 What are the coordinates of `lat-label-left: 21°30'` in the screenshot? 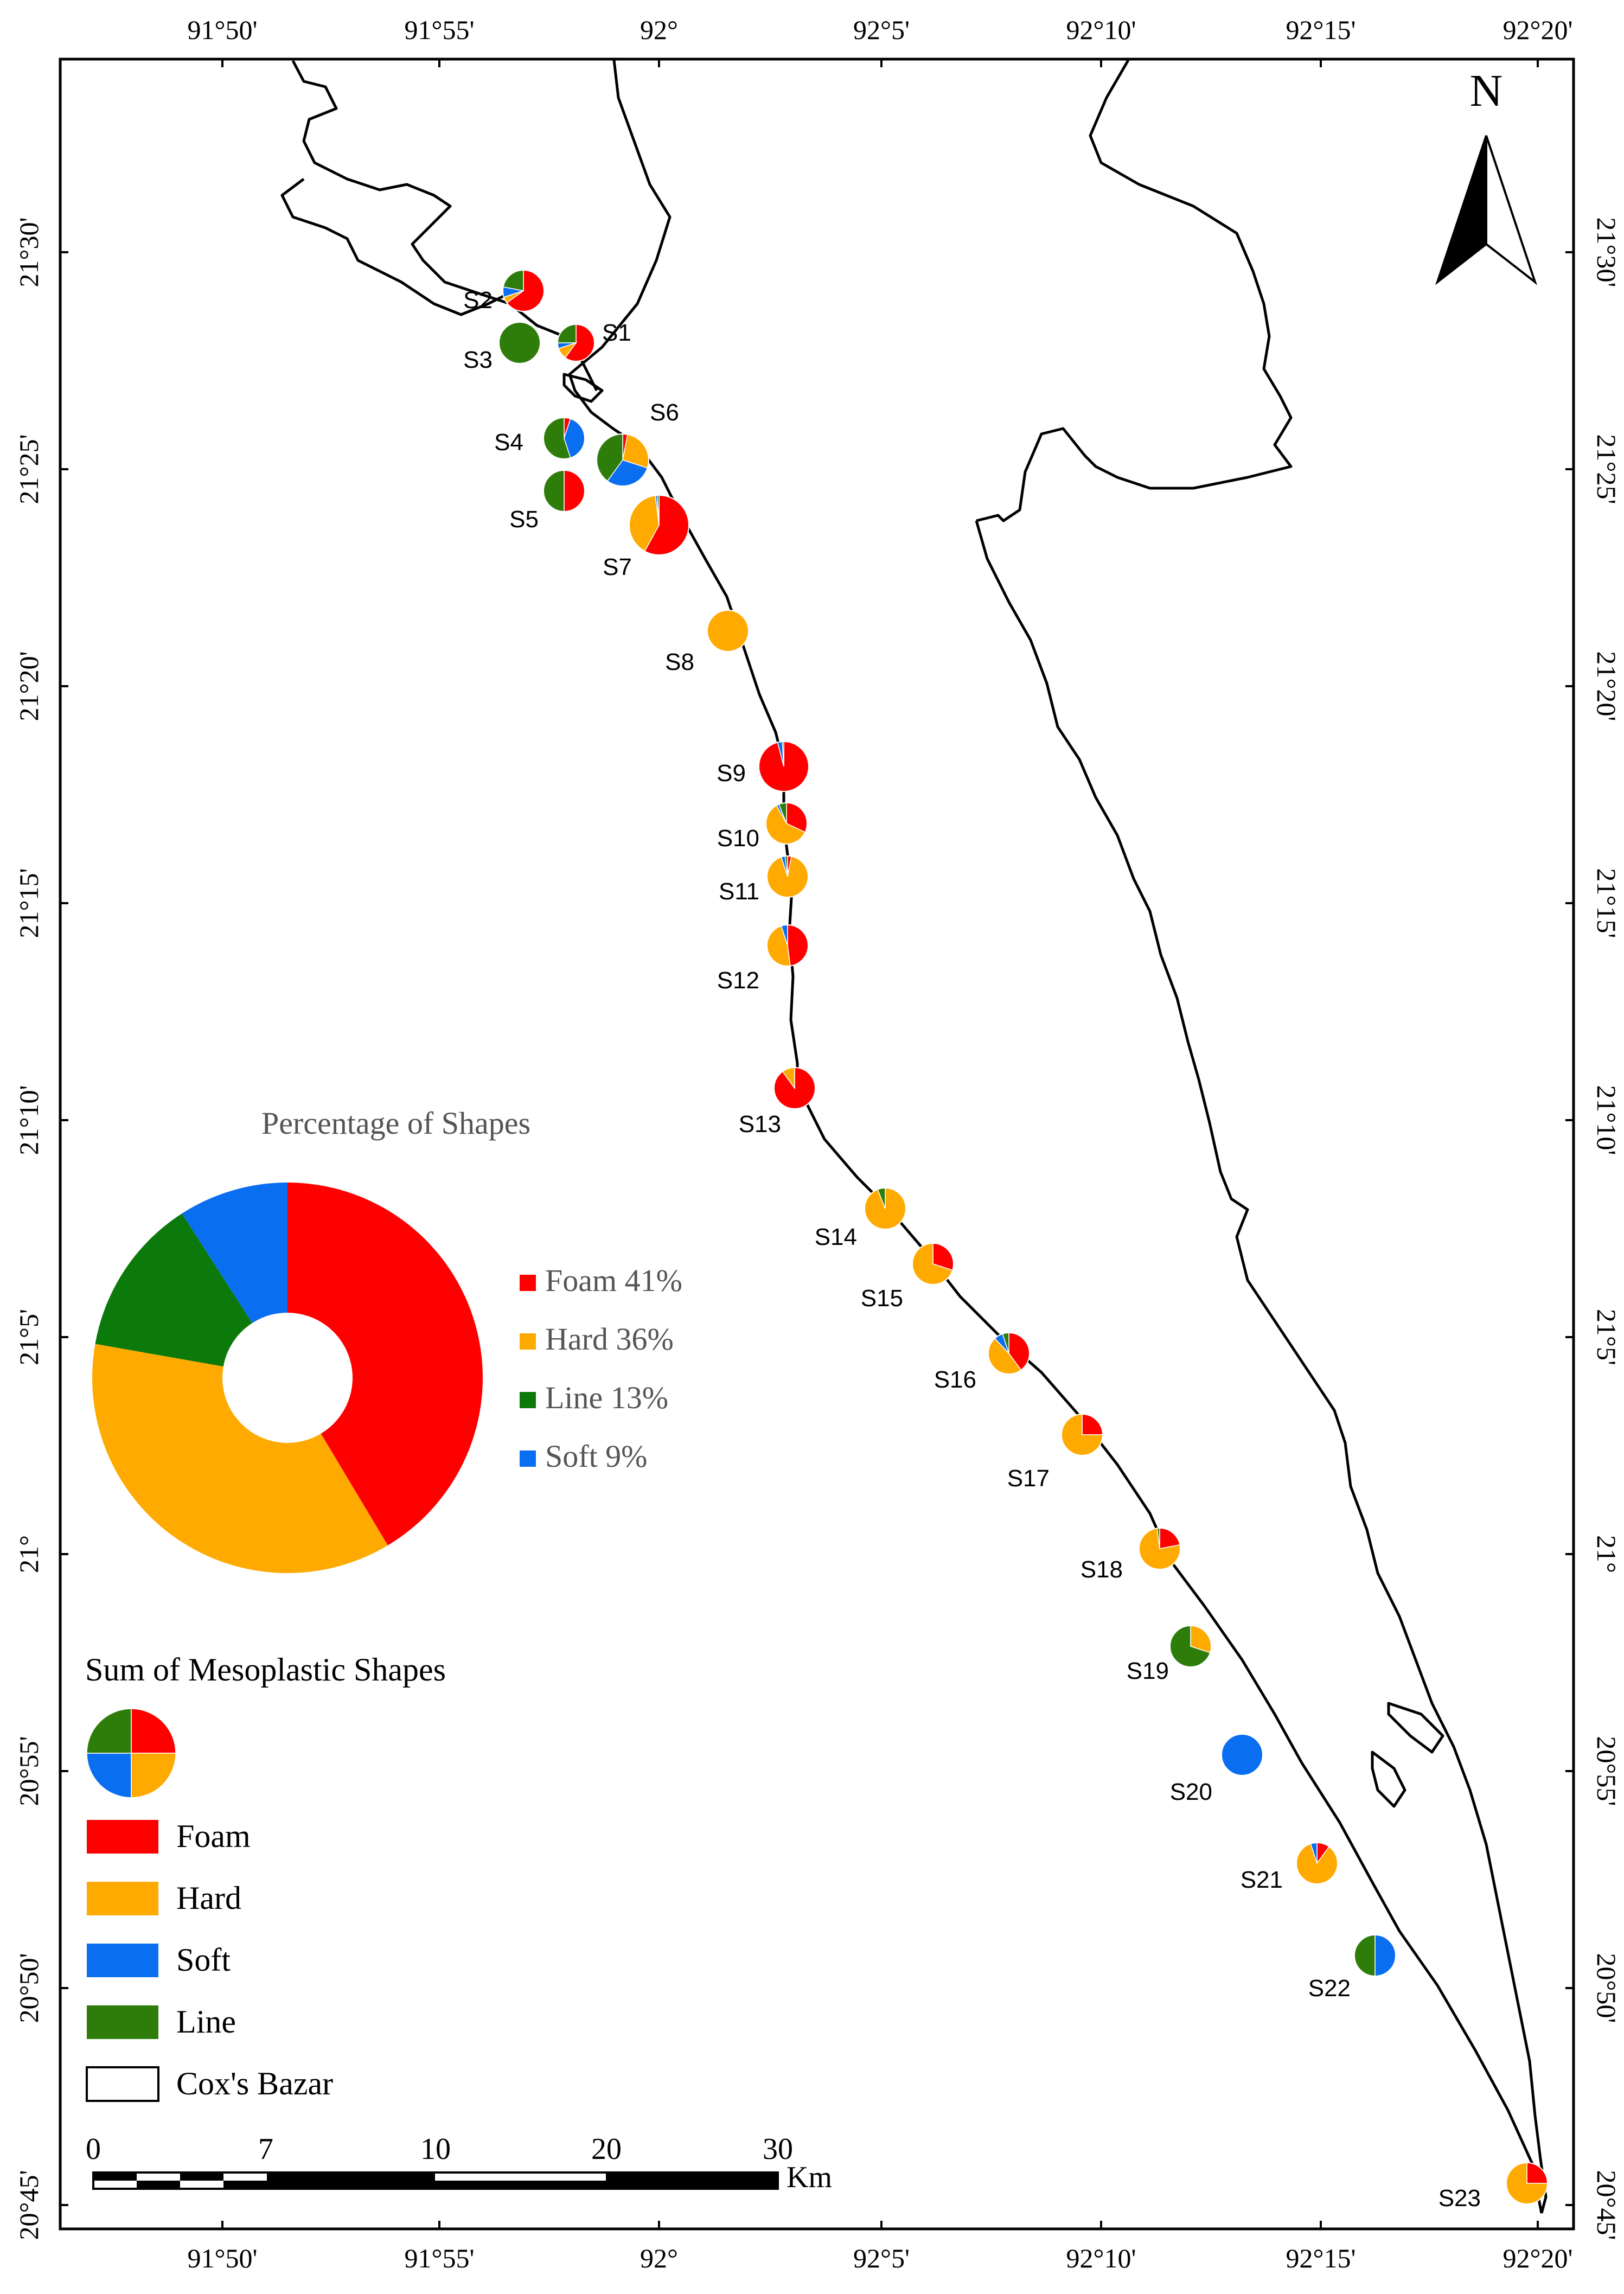 It's located at (29, 252).